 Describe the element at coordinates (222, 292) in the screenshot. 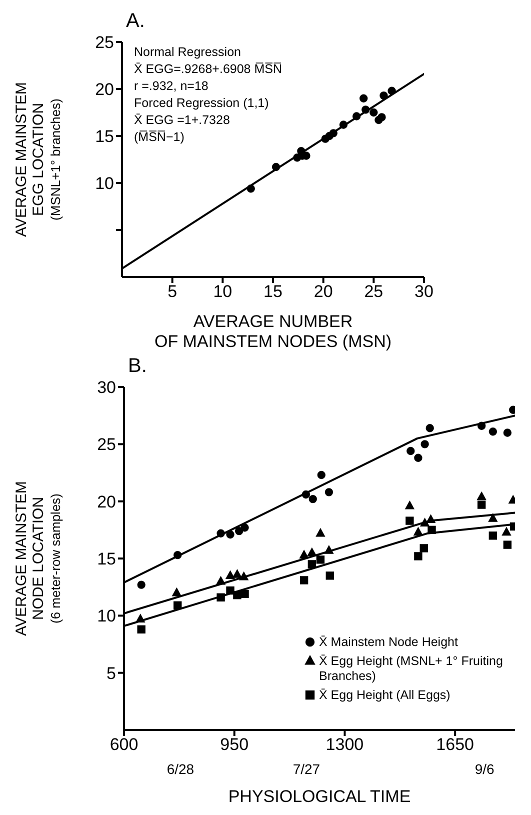

I see `x-tick-label: 10` at that location.